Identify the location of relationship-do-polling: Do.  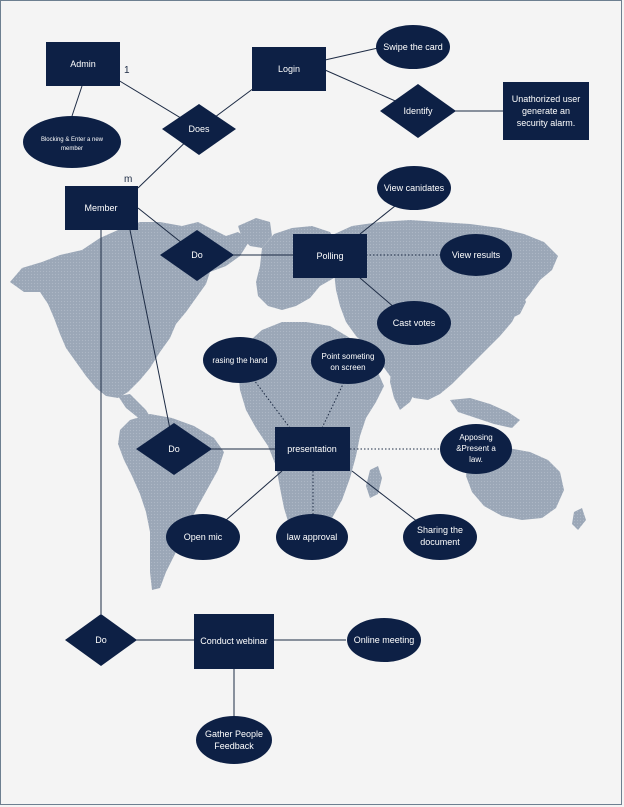
(197, 255).